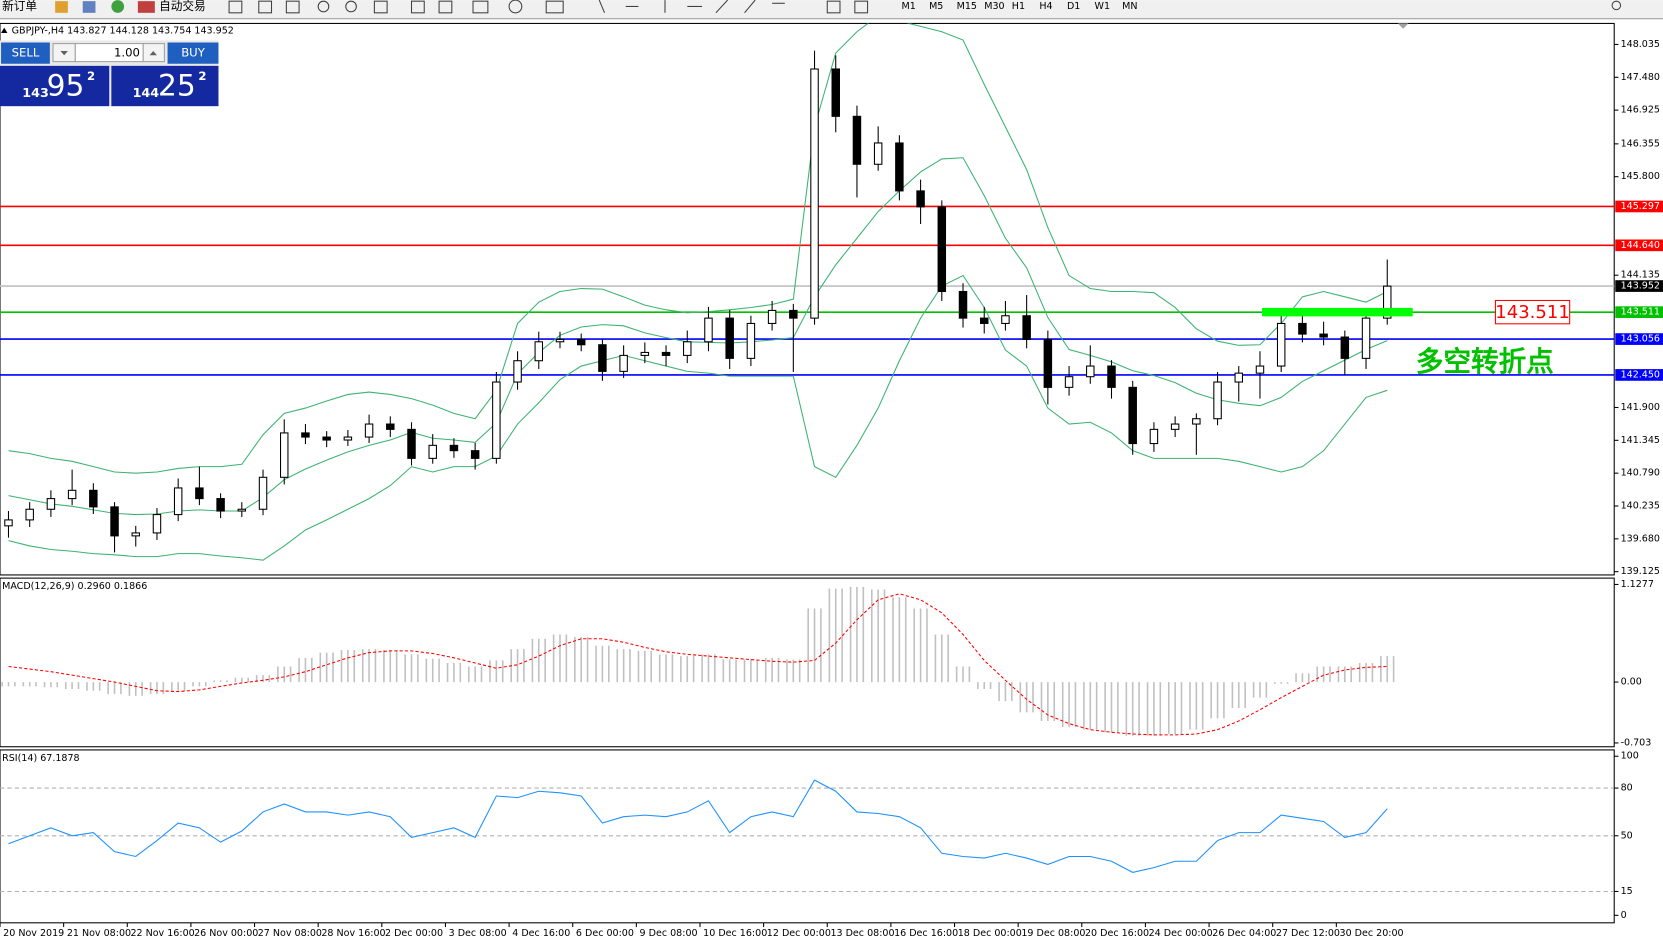  I want to click on sell-label: SELL, so click(26, 53).